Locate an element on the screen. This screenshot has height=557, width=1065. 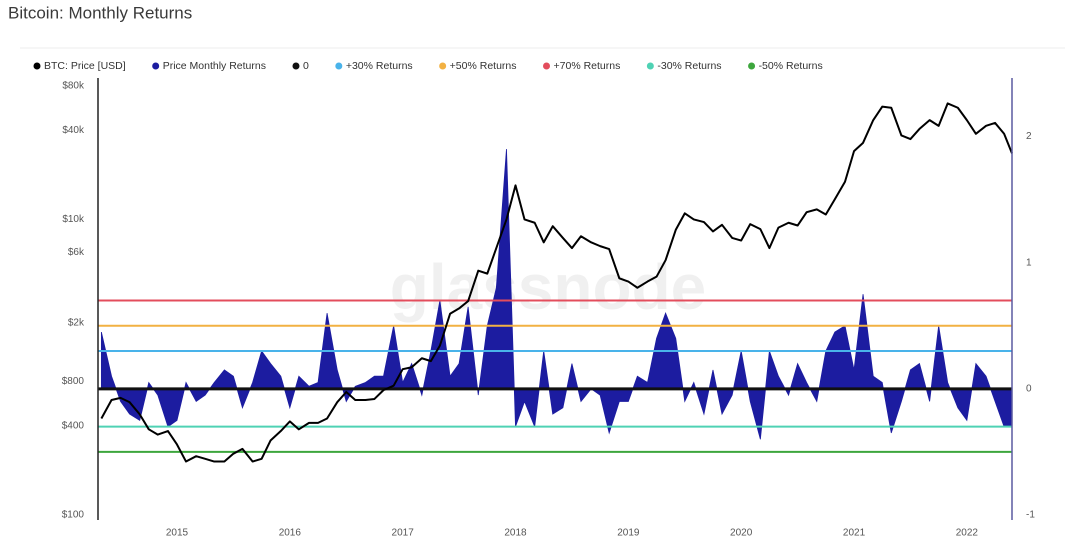
y2-tick-label: 0 is located at coordinates (1029, 388).